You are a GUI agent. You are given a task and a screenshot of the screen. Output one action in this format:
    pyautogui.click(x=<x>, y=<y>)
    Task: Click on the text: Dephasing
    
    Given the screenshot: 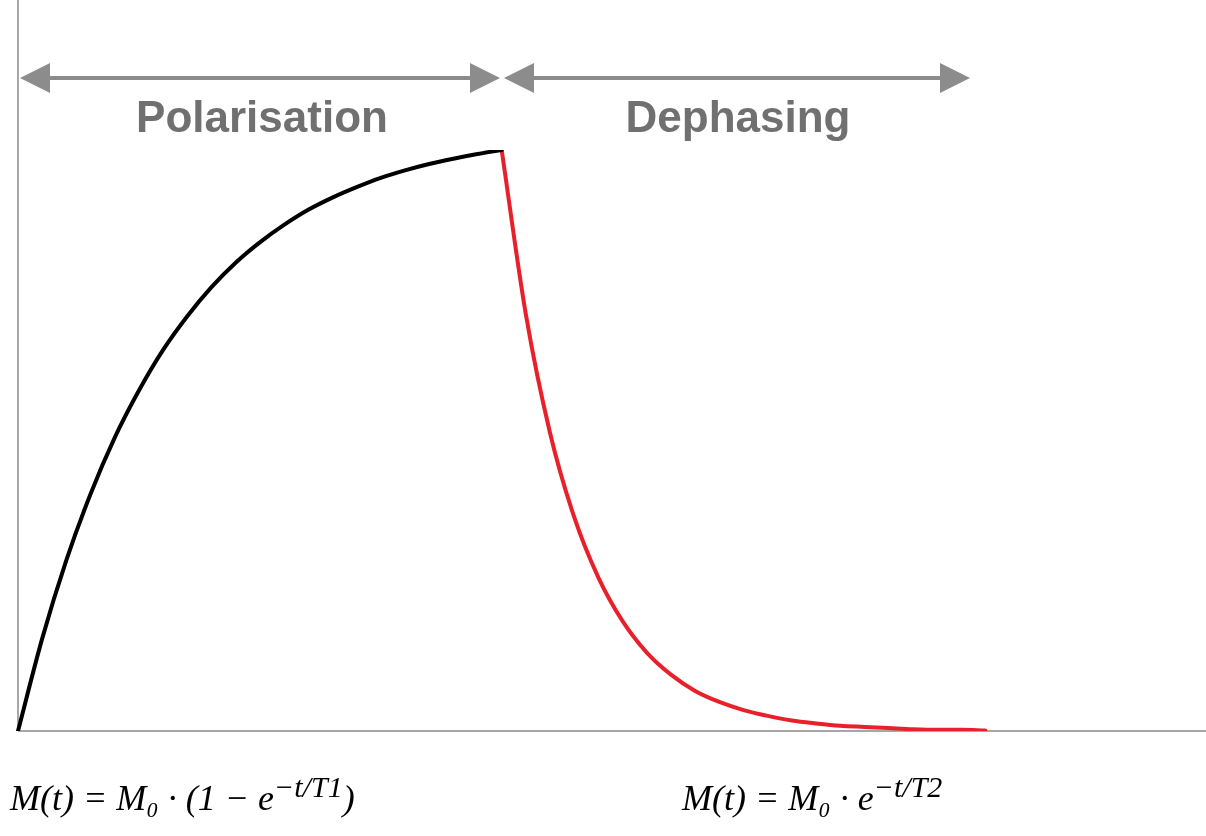 What is the action you would take?
    pyautogui.click(x=738, y=117)
    